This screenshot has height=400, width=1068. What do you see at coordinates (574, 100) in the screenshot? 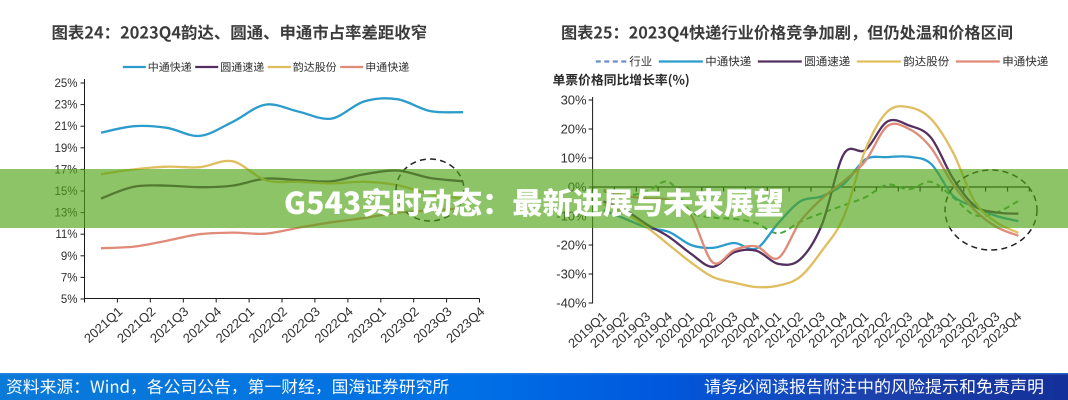
I see `svg-text: 30%` at bounding box center [574, 100].